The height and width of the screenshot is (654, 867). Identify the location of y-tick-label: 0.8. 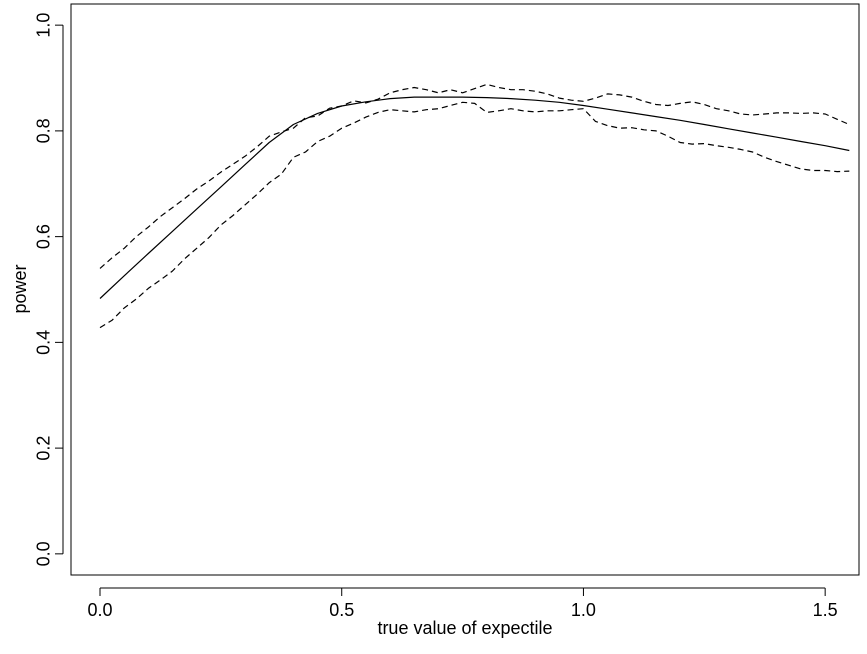
(44, 130).